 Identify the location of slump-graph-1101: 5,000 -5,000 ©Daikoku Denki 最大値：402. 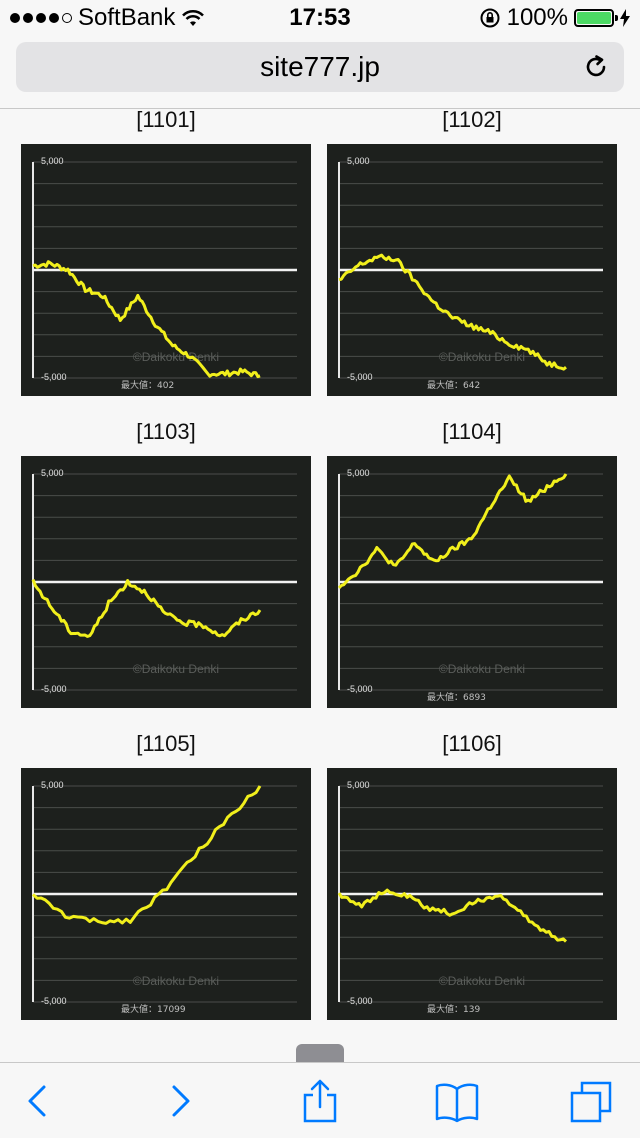
(166, 270).